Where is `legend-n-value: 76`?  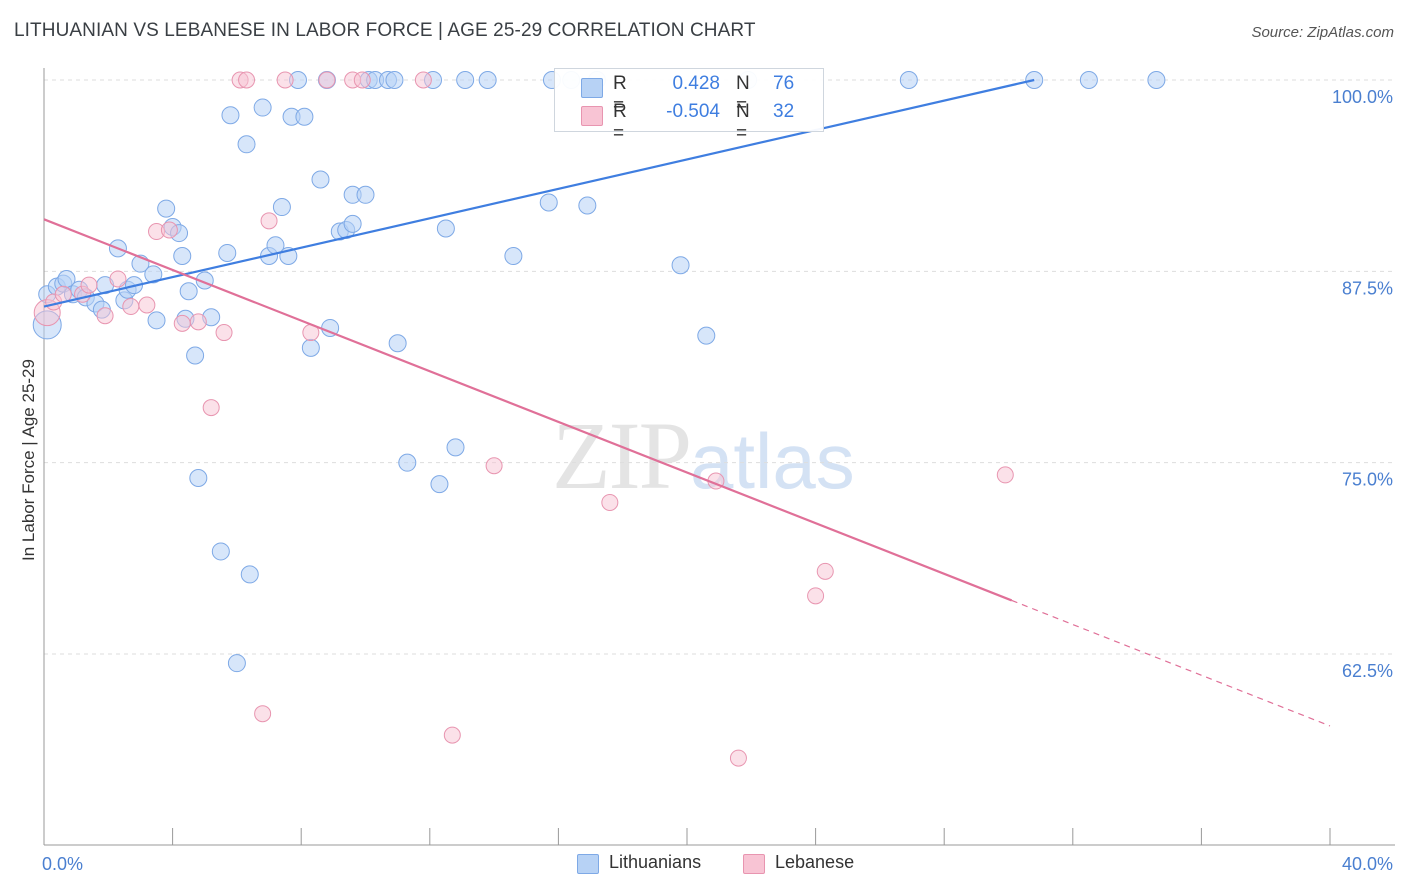
legend-n-value: 76 is located at coordinates (784, 83).